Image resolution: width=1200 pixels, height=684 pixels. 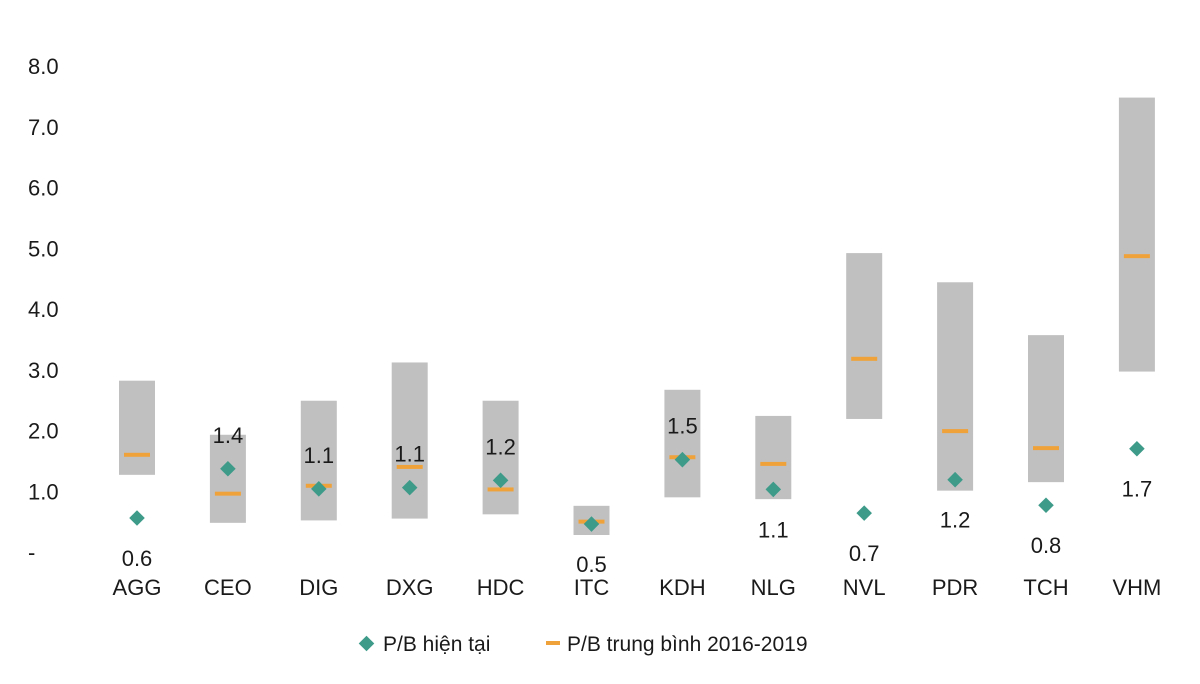 What do you see at coordinates (1046, 448) in the screenshot?
I see `average-dash-tch` at bounding box center [1046, 448].